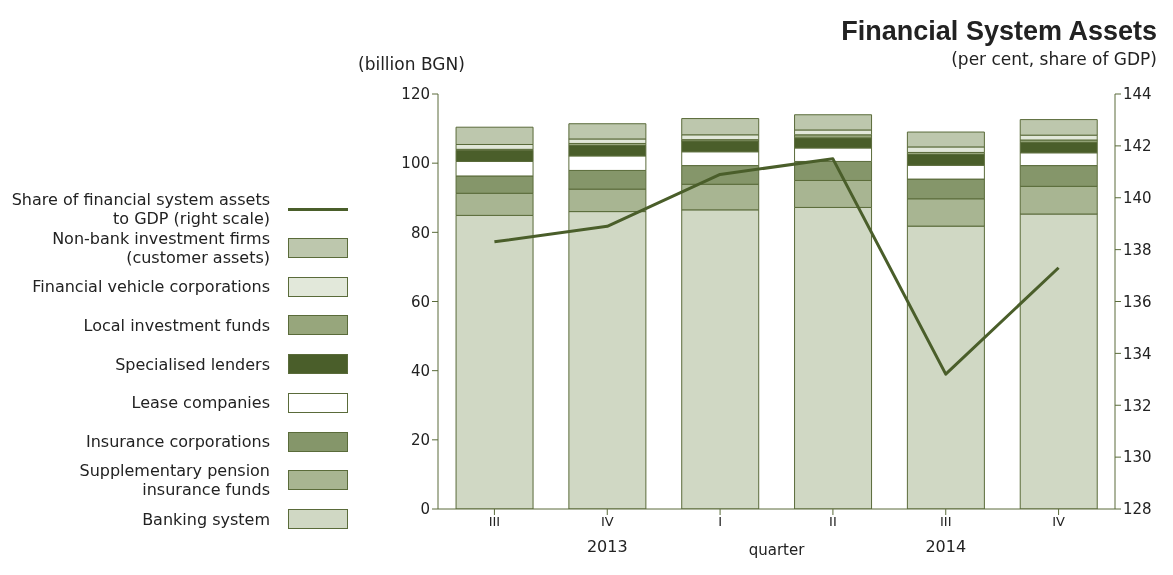 The height and width of the screenshot is (575, 1173). What do you see at coordinates (150, 286) in the screenshot?
I see `legend-label: Financial vehicle corporations` at bounding box center [150, 286].